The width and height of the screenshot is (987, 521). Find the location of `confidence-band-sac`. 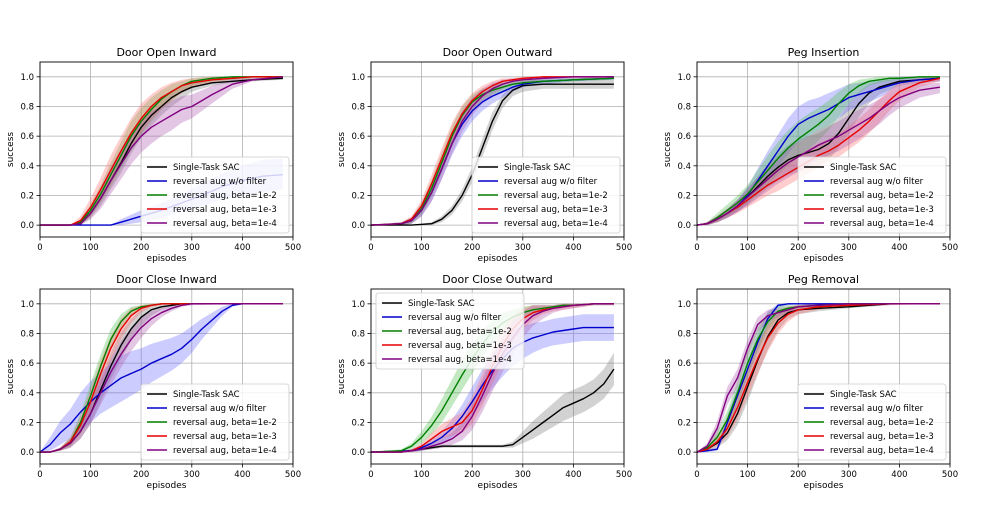

confidence-band-sac is located at coordinates (492, 402).